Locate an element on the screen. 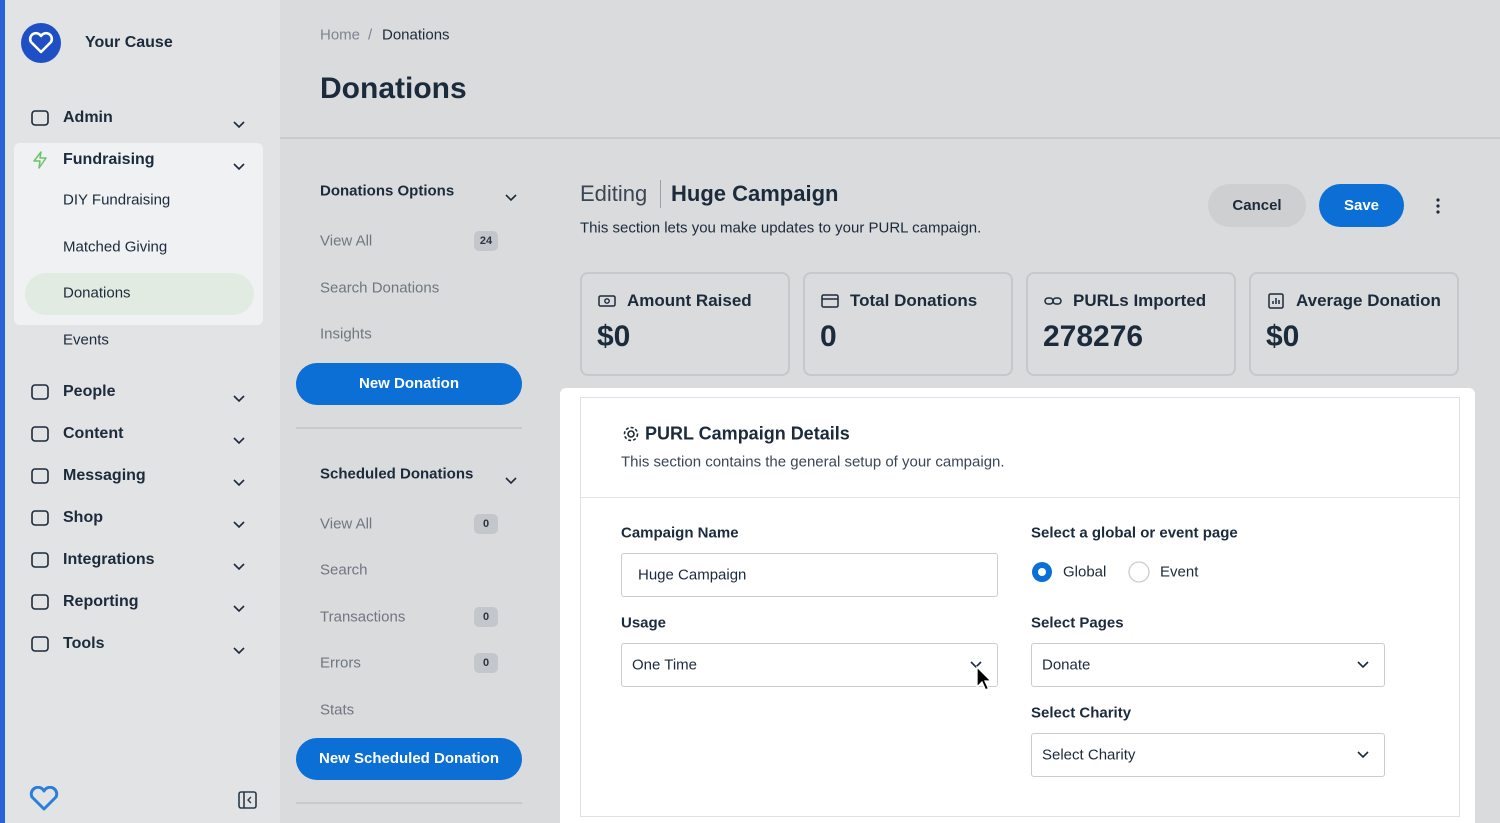 The height and width of the screenshot is (823, 1500). group-item: Stats is located at coordinates (337, 709).